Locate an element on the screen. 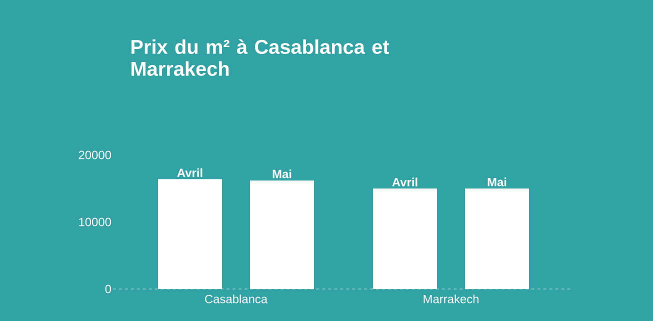  x-tick-label: Marrakech is located at coordinates (451, 299).